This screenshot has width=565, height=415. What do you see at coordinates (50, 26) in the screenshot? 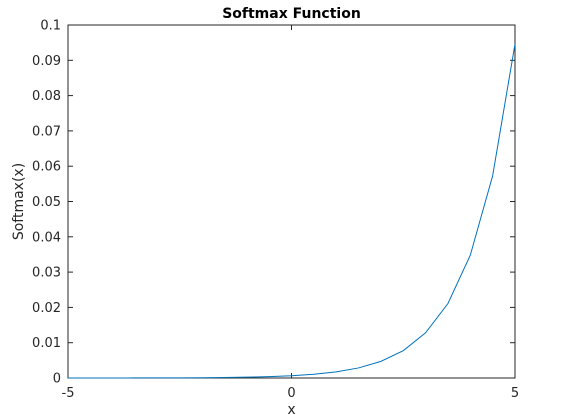
I see `y-tick-label: 0.1` at bounding box center [50, 26].